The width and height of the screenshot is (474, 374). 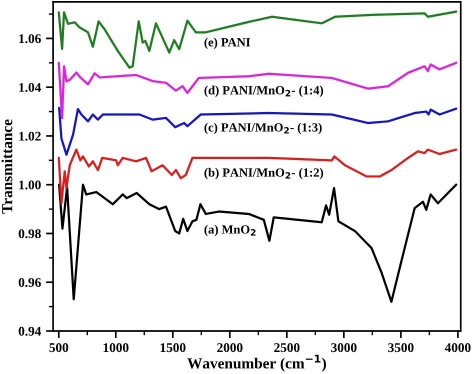 What do you see at coordinates (457, 347) in the screenshot?
I see `x-tick-label: 4000` at bounding box center [457, 347].